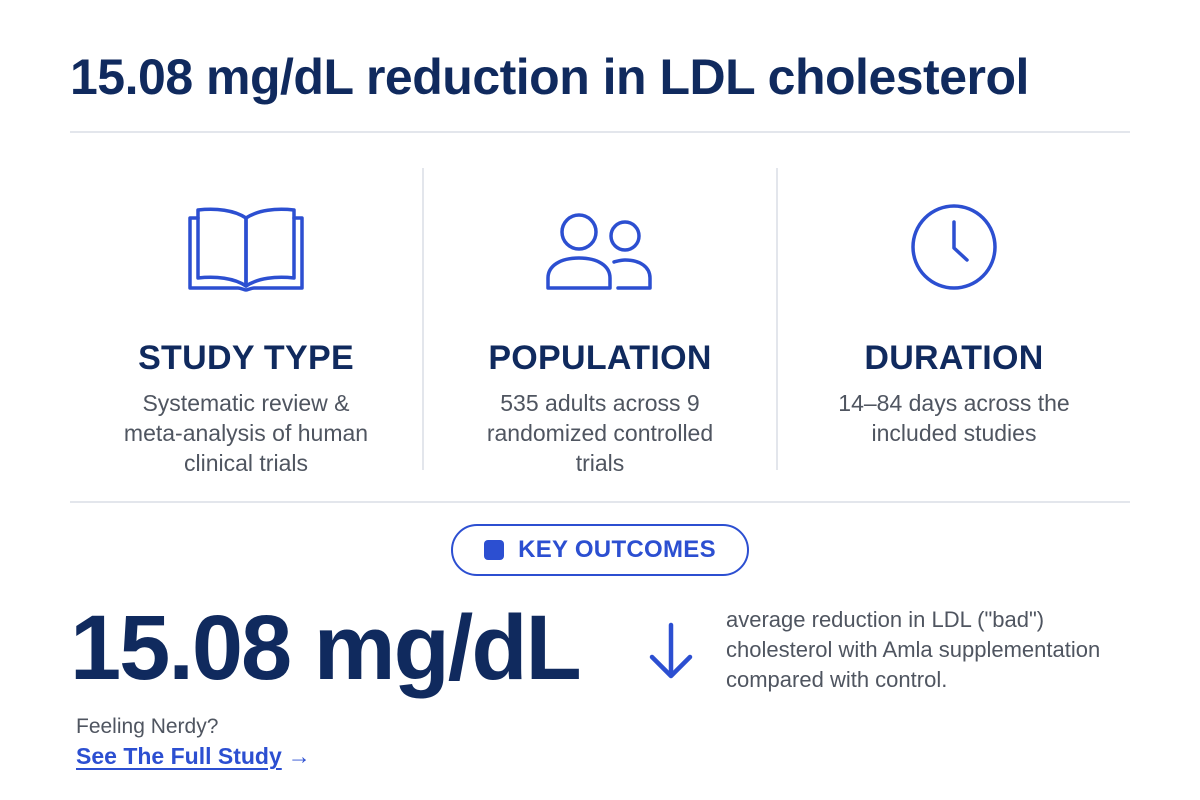 The image size is (1200, 800). I want to click on right-arrow-icon: →, so click(299, 756).